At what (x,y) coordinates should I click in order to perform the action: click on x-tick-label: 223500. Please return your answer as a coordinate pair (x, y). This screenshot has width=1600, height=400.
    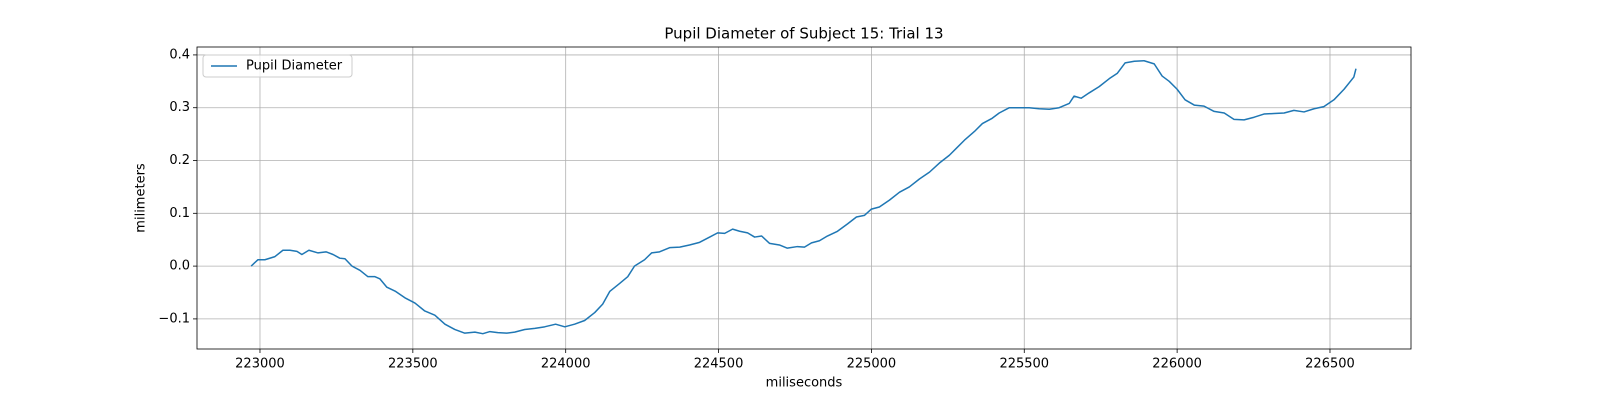
    Looking at the image, I should click on (413, 364).